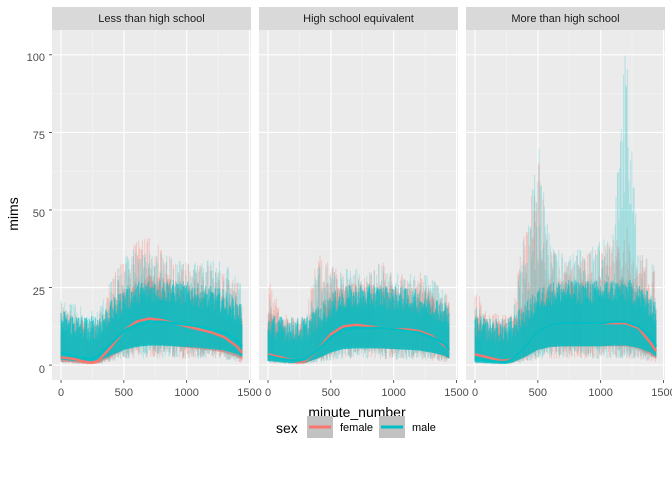 This screenshot has height=480, width=672. What do you see at coordinates (424, 428) in the screenshot?
I see `legend-label-male: male` at bounding box center [424, 428].